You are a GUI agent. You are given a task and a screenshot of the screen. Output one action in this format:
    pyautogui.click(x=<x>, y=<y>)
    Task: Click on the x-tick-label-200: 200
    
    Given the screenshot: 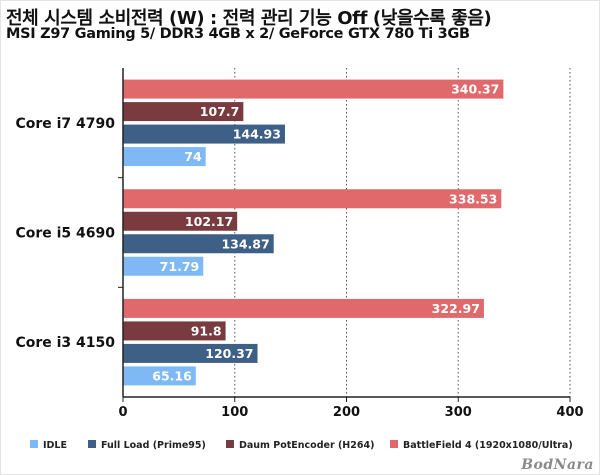 What is the action you would take?
    pyautogui.click(x=346, y=412)
    